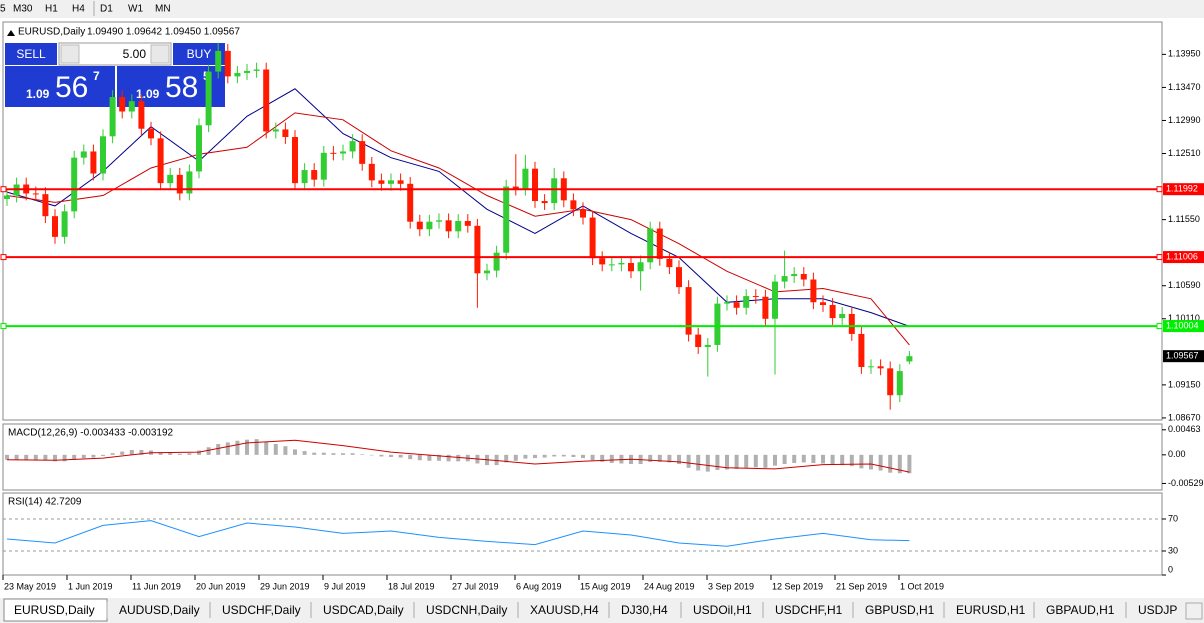 The image size is (1204, 623). What do you see at coordinates (11, 33) in the screenshot?
I see `collapse-icon` at bounding box center [11, 33].